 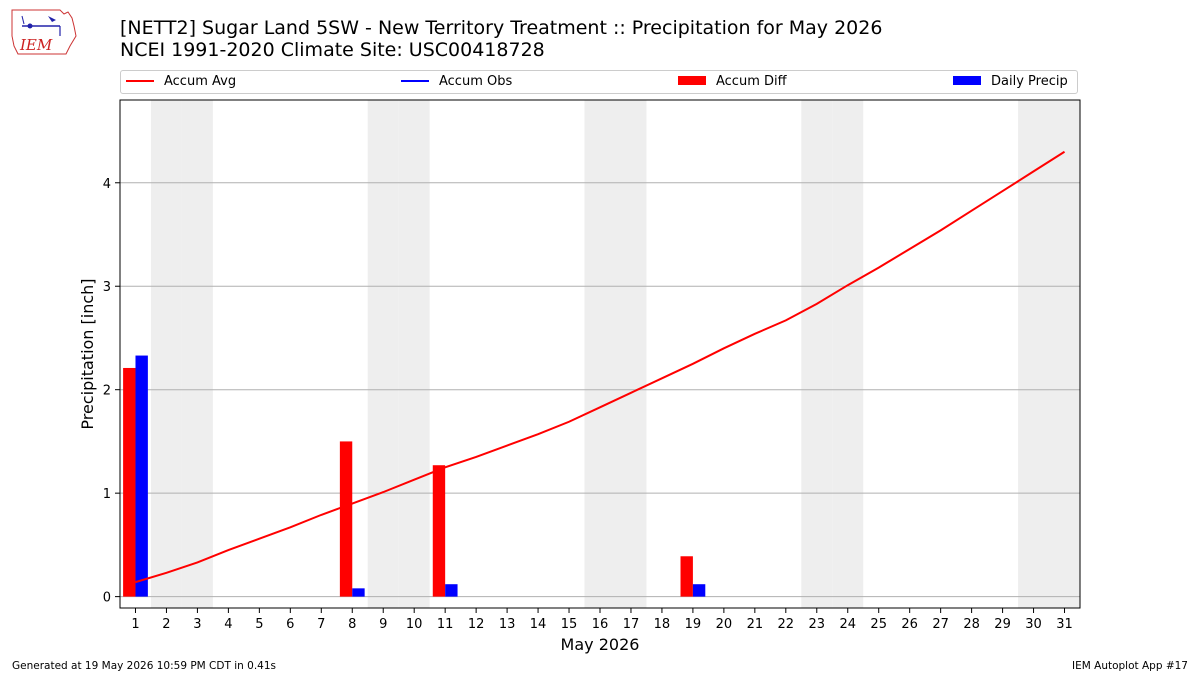 What do you see at coordinates (321, 624) in the screenshot?
I see `x-tick-label-7: 7` at bounding box center [321, 624].